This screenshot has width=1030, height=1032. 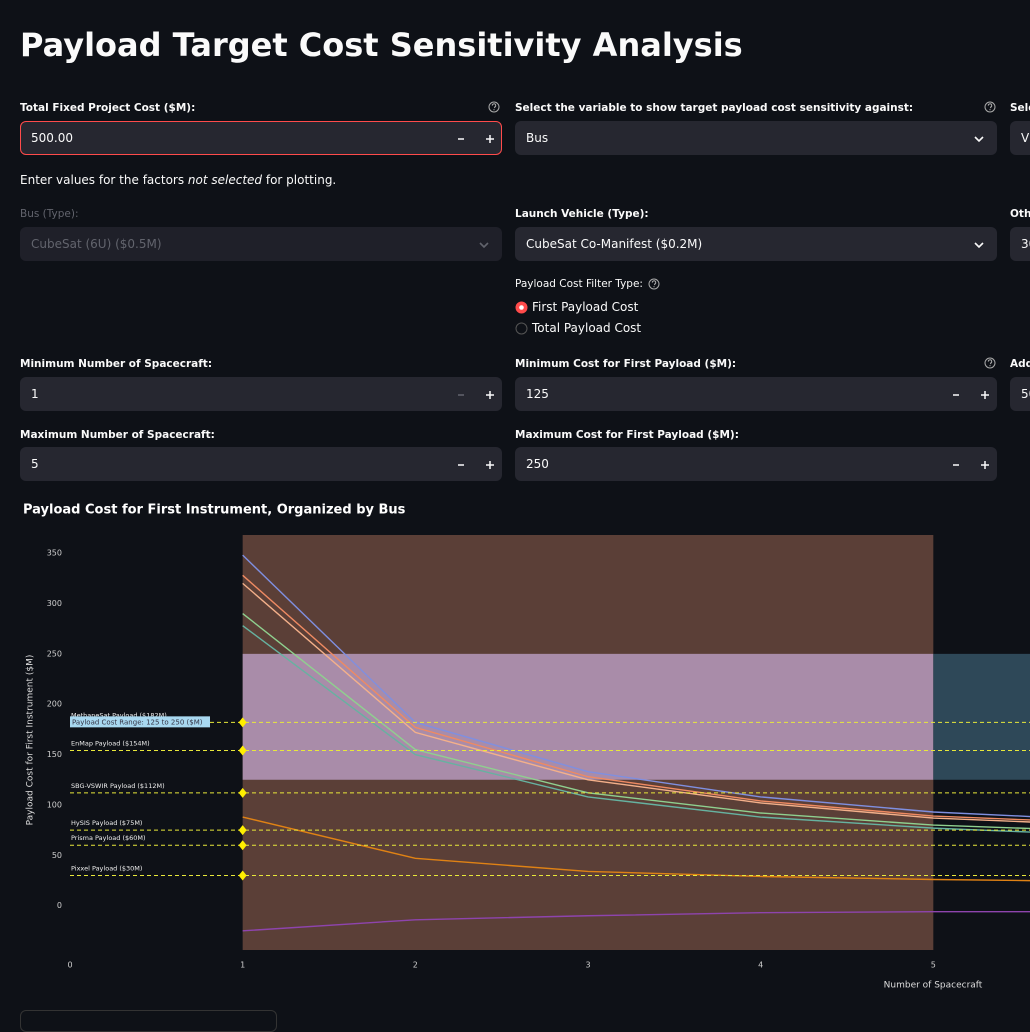 What do you see at coordinates (579, 284) in the screenshot?
I see `label-text: Payload Cost Filter Type:` at bounding box center [579, 284].